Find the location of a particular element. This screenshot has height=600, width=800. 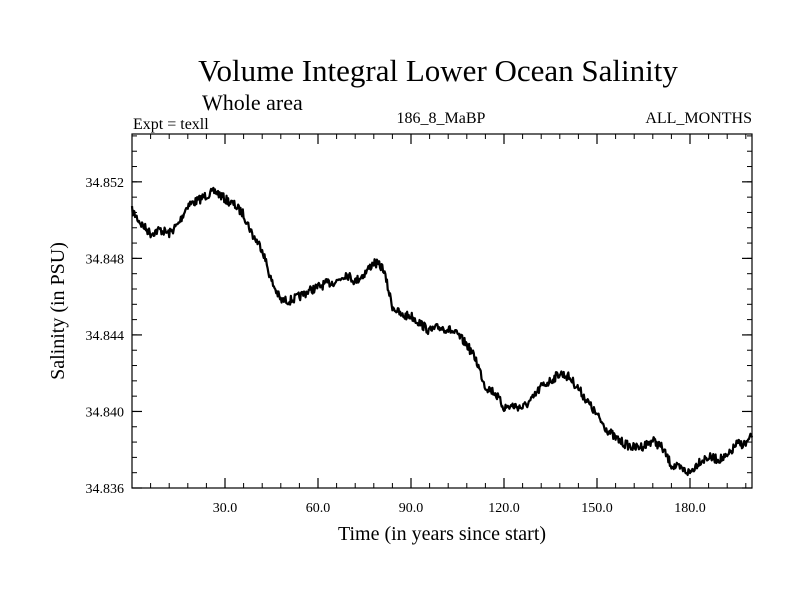

x-tick-label: 150.0 is located at coordinates (597, 508).